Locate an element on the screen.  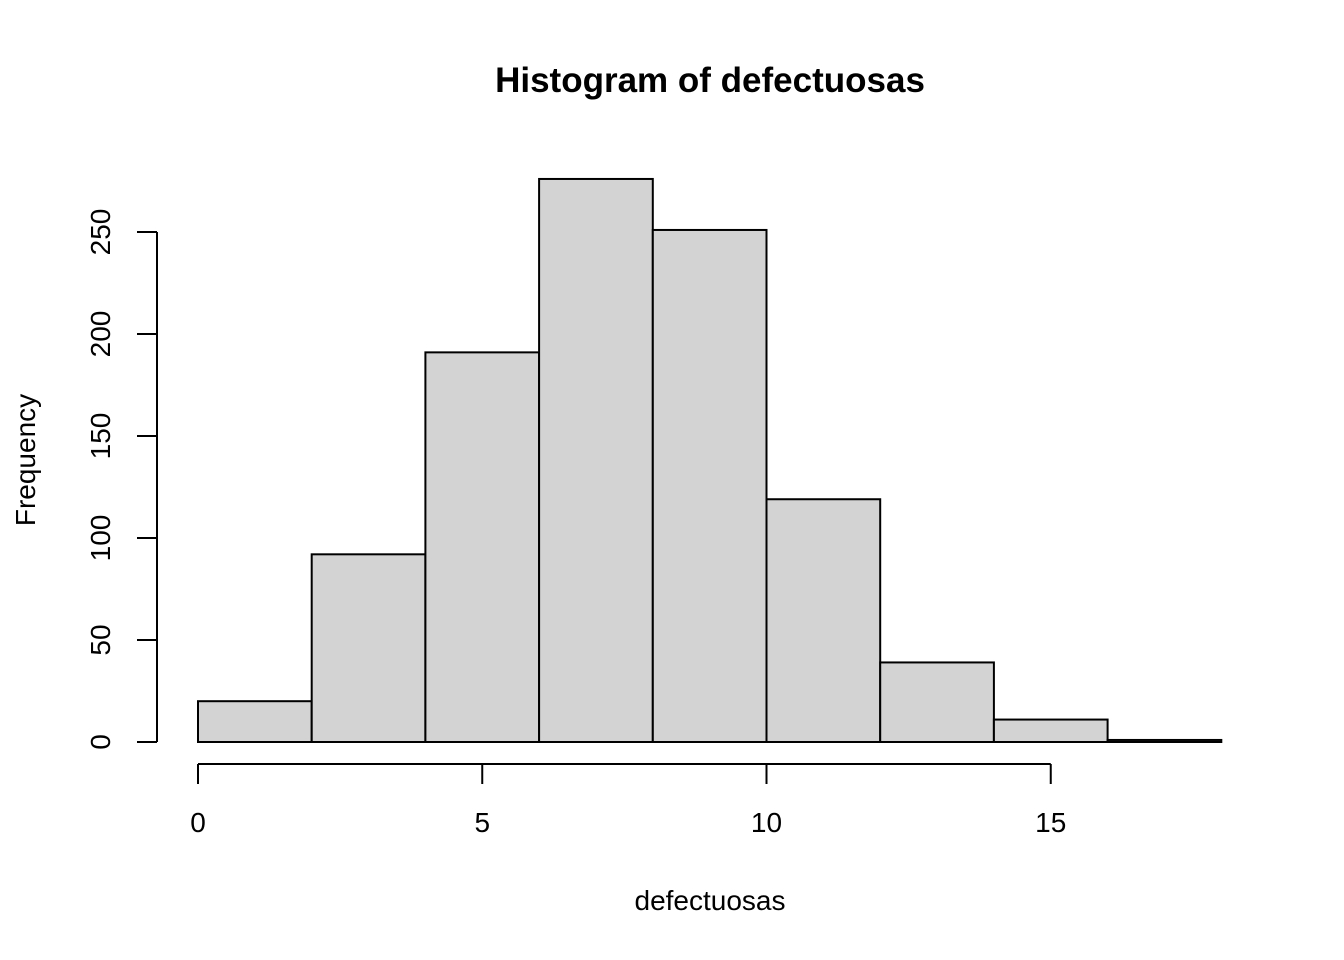
y-tick-label-2: 100 is located at coordinates (100, 538).